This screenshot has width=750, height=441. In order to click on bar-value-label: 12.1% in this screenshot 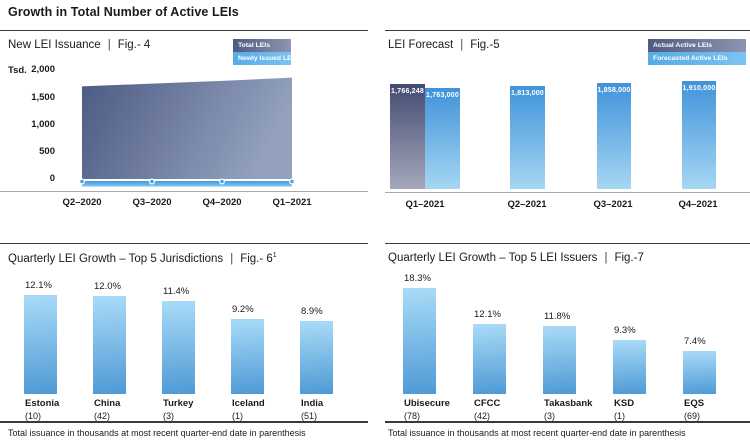, I will do `click(487, 314)`.